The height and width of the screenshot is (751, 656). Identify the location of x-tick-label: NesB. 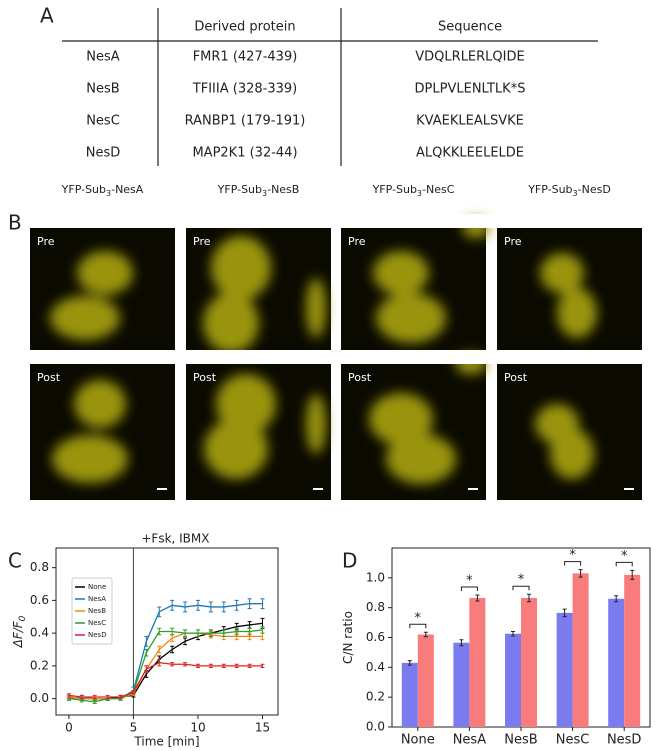
(520, 740).